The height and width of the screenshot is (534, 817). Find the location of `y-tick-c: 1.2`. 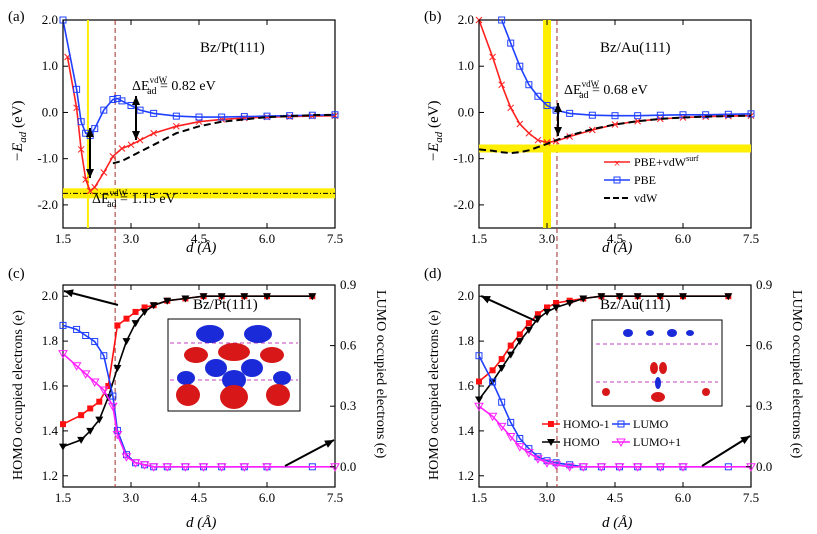

y-tick-c: 1.2 is located at coordinates (50, 475).